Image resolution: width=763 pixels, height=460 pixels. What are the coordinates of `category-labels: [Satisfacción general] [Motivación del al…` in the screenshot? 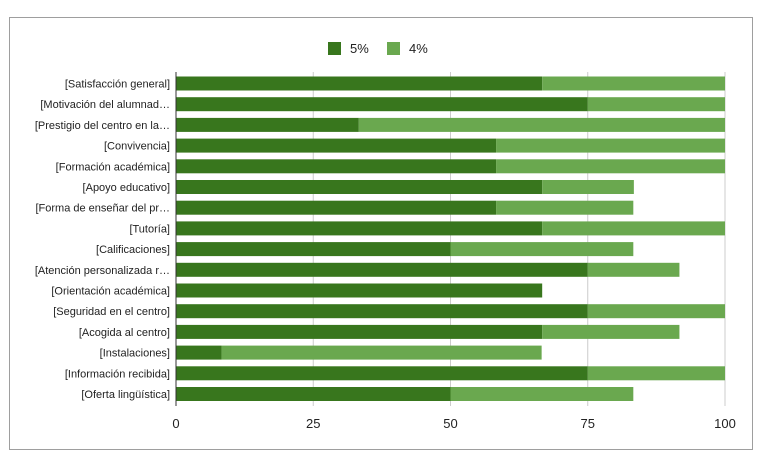 It's located at (102, 240).